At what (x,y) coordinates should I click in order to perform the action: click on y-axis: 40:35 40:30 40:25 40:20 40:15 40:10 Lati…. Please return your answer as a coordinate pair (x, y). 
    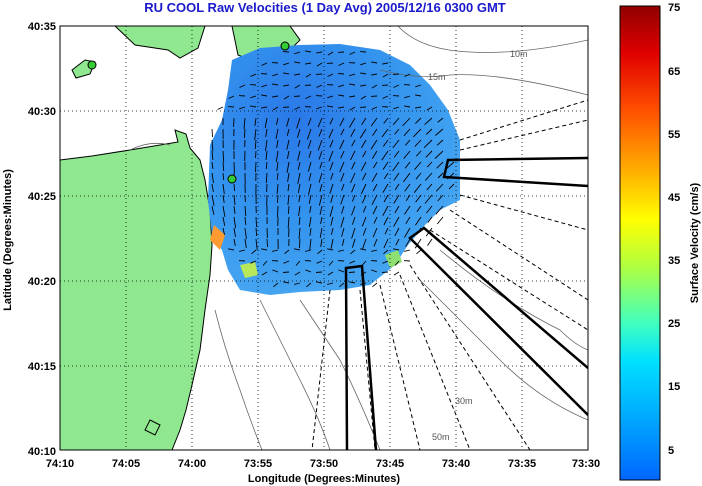
    Looking at the image, I should click on (29, 239).